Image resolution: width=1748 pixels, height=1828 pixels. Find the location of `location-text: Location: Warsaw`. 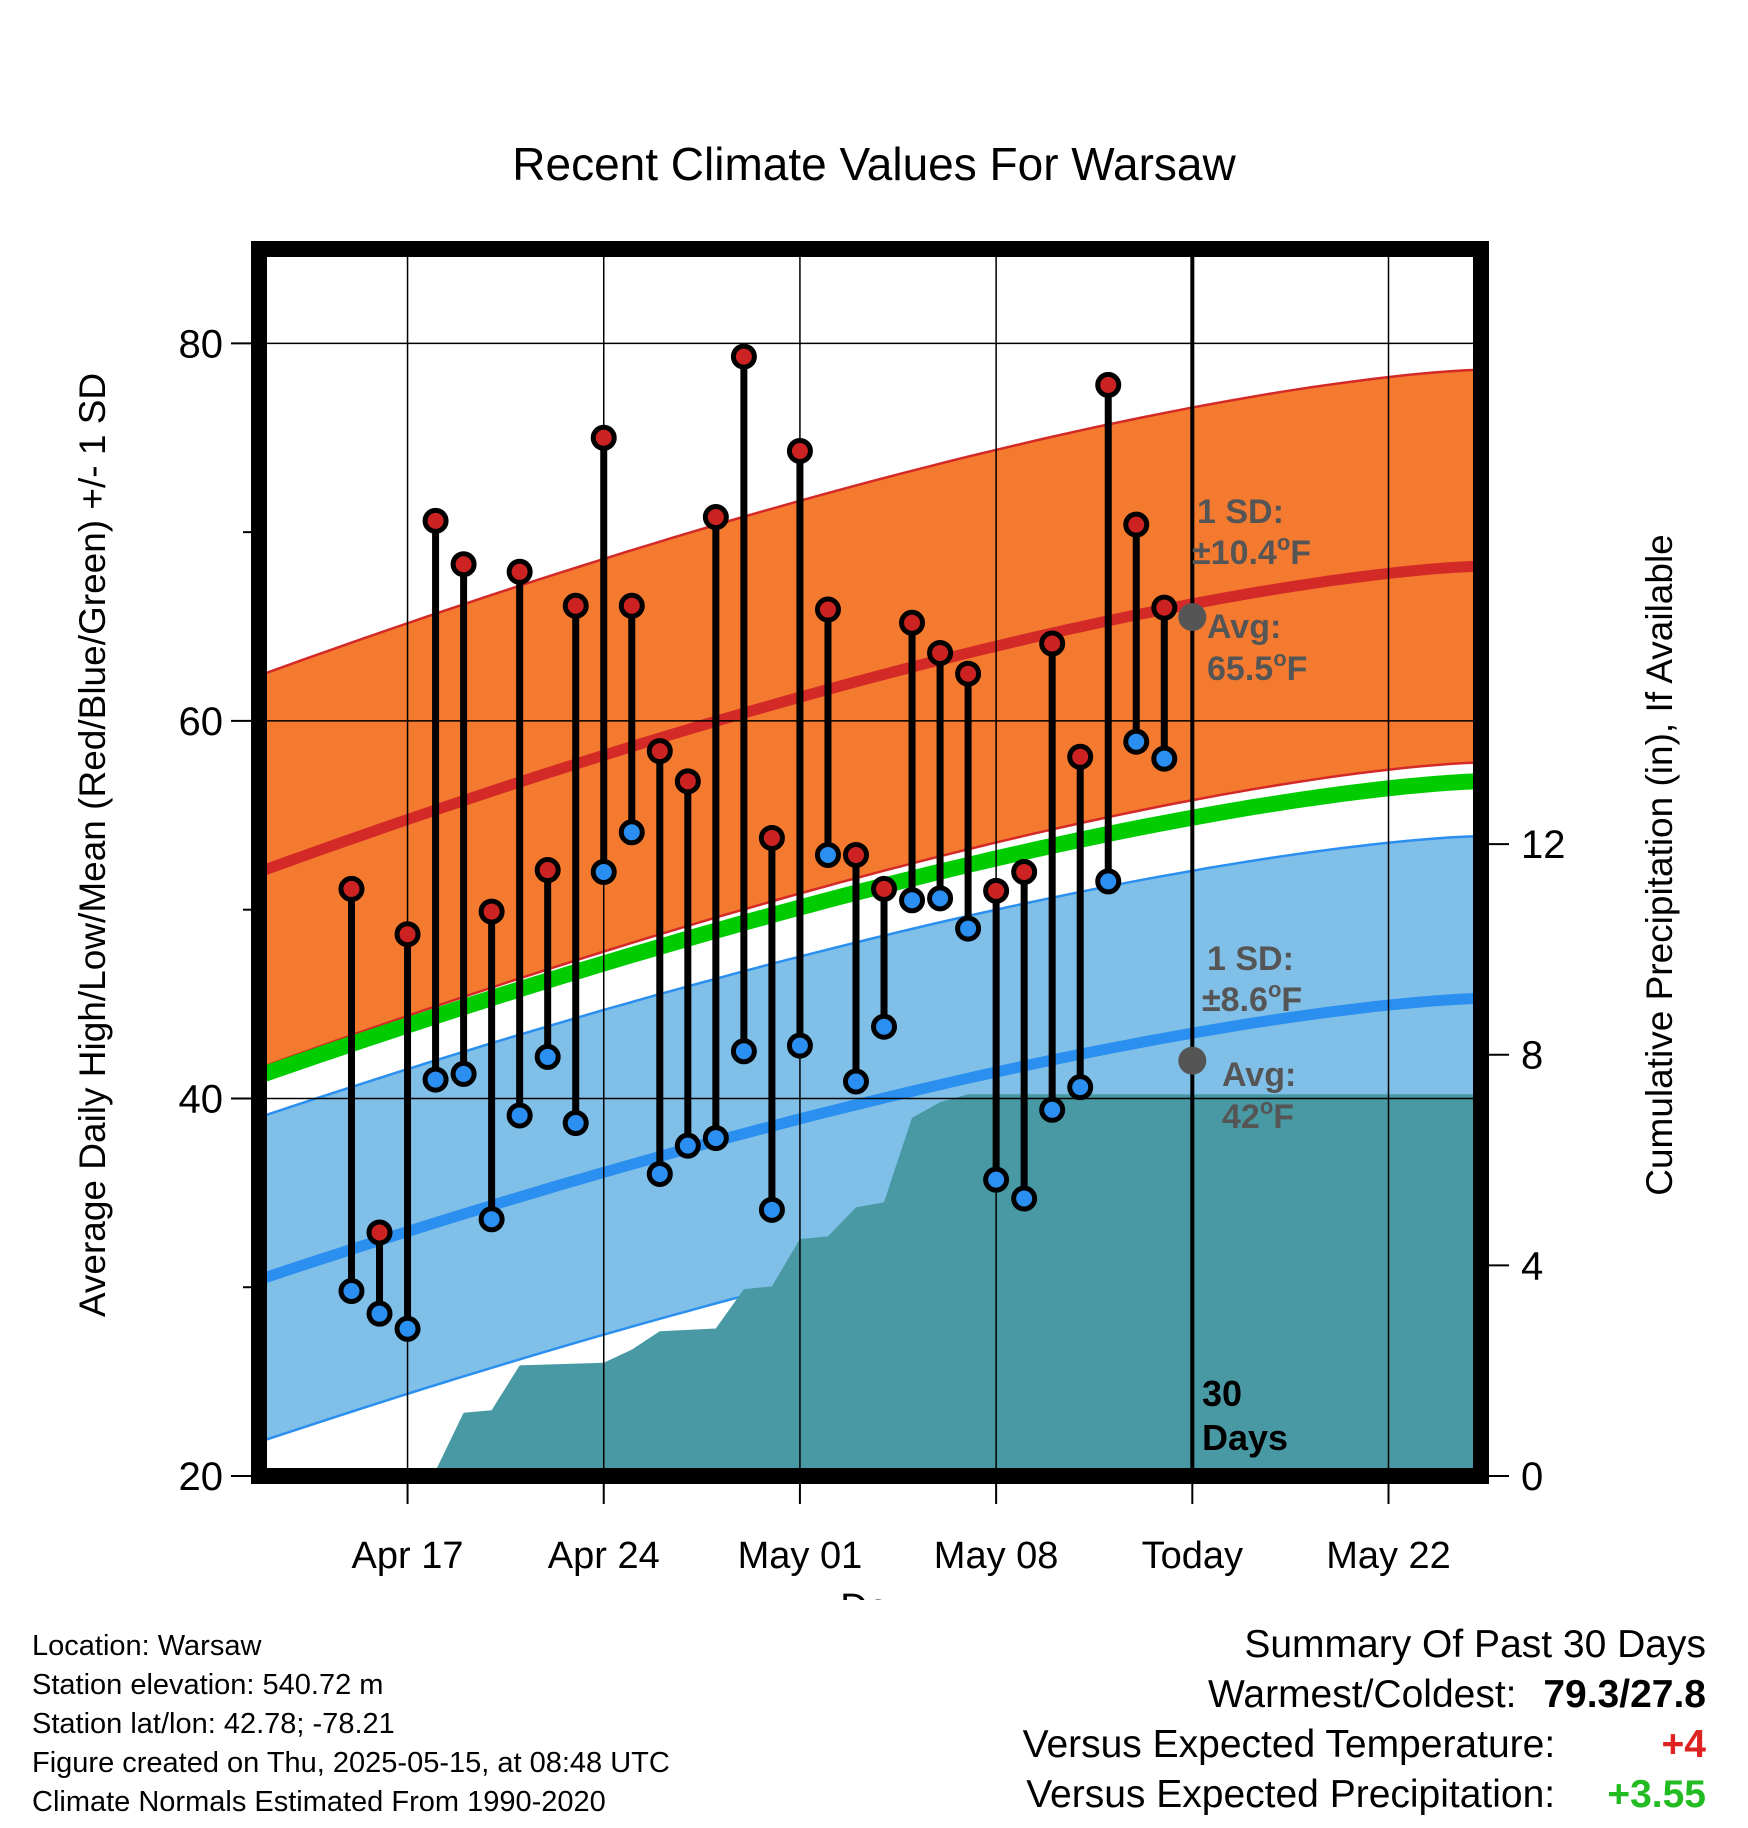

location-text: Location: Warsaw is located at coordinates (147, 1646).